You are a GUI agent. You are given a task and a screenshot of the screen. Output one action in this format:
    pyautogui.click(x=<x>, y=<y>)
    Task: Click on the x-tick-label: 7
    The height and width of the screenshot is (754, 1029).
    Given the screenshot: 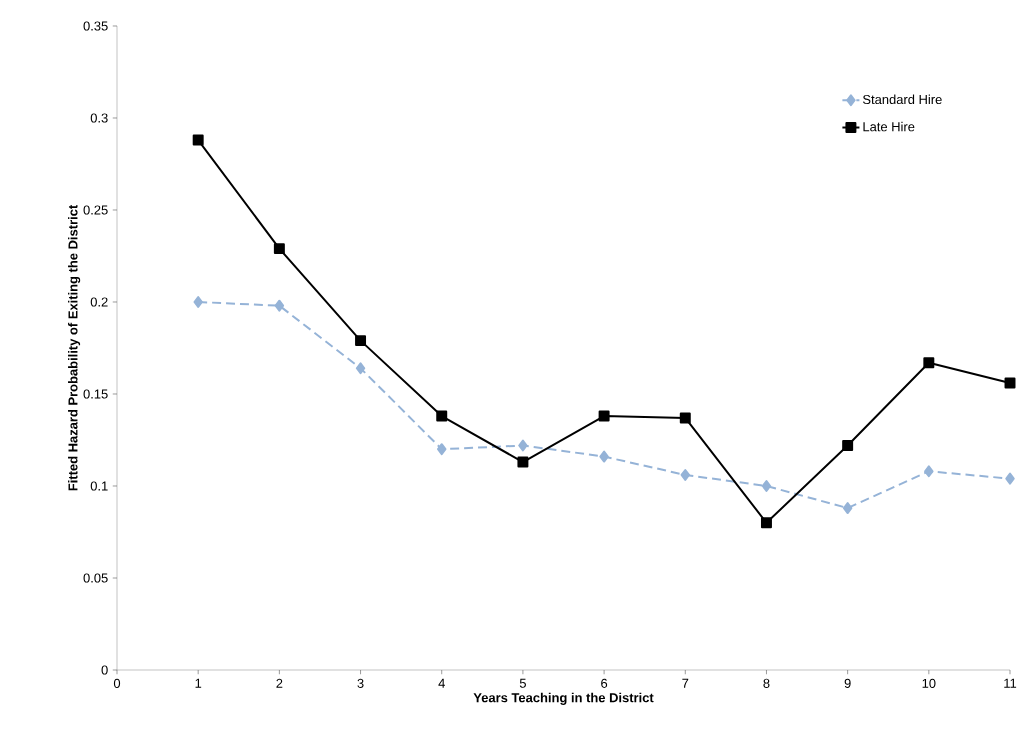 What is the action you would take?
    pyautogui.click(x=685, y=683)
    